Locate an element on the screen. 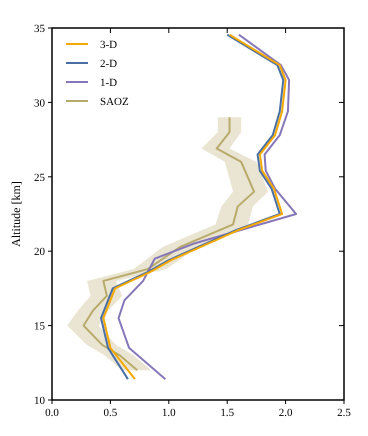  x-tick-label: 2.5 is located at coordinates (344, 413).